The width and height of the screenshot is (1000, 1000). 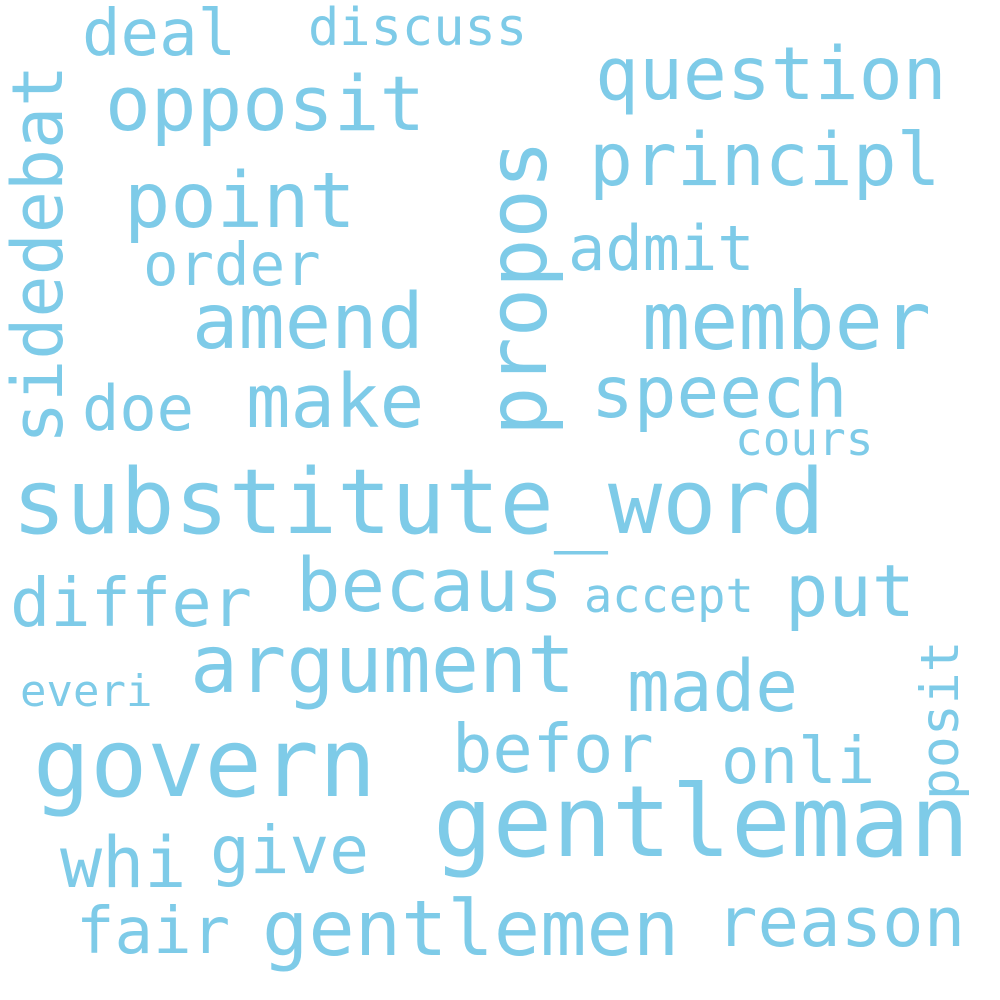 I want to click on word-fair: fair, so click(x=153, y=932).